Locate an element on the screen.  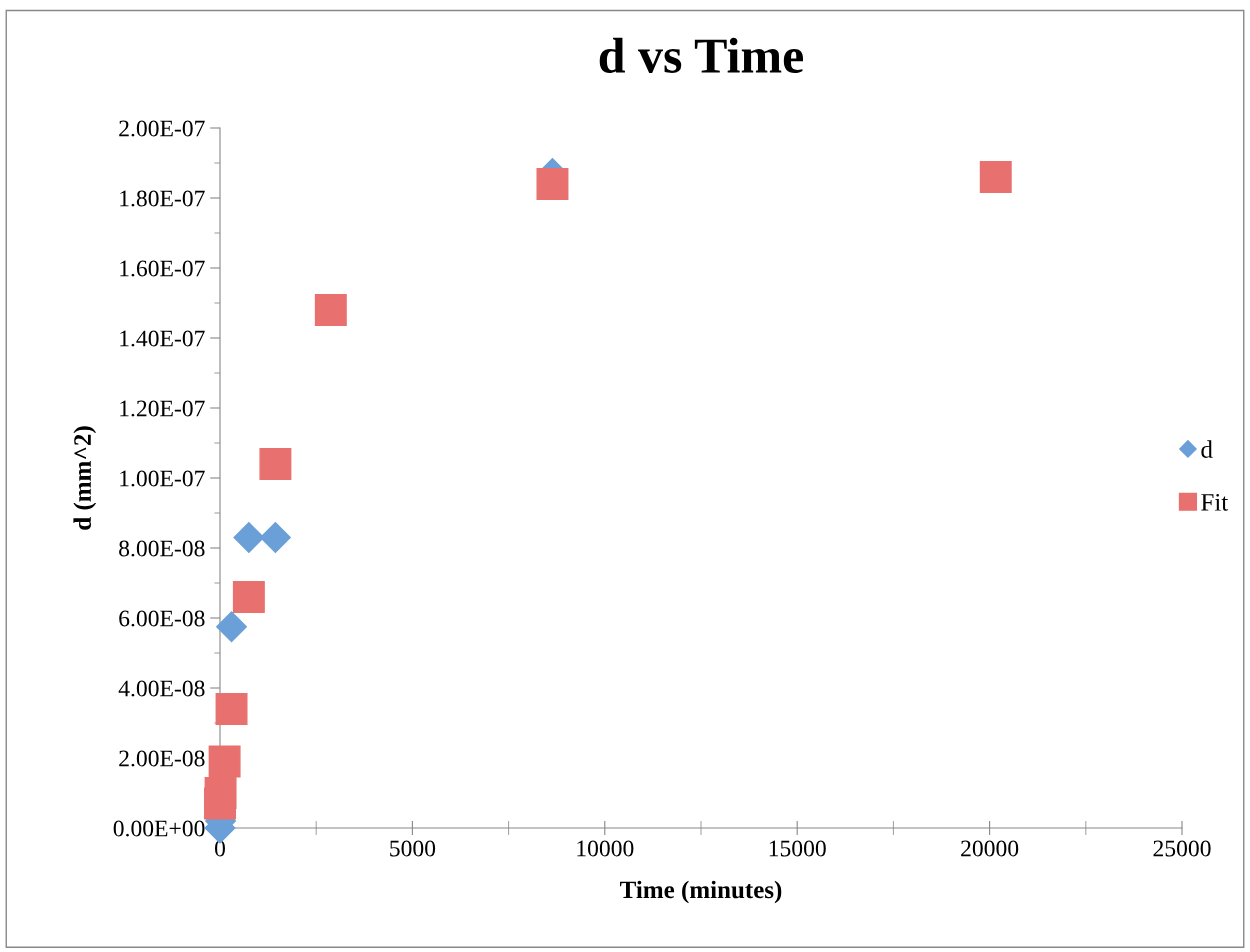
x-tick-label: 20000 is located at coordinates (990, 848).